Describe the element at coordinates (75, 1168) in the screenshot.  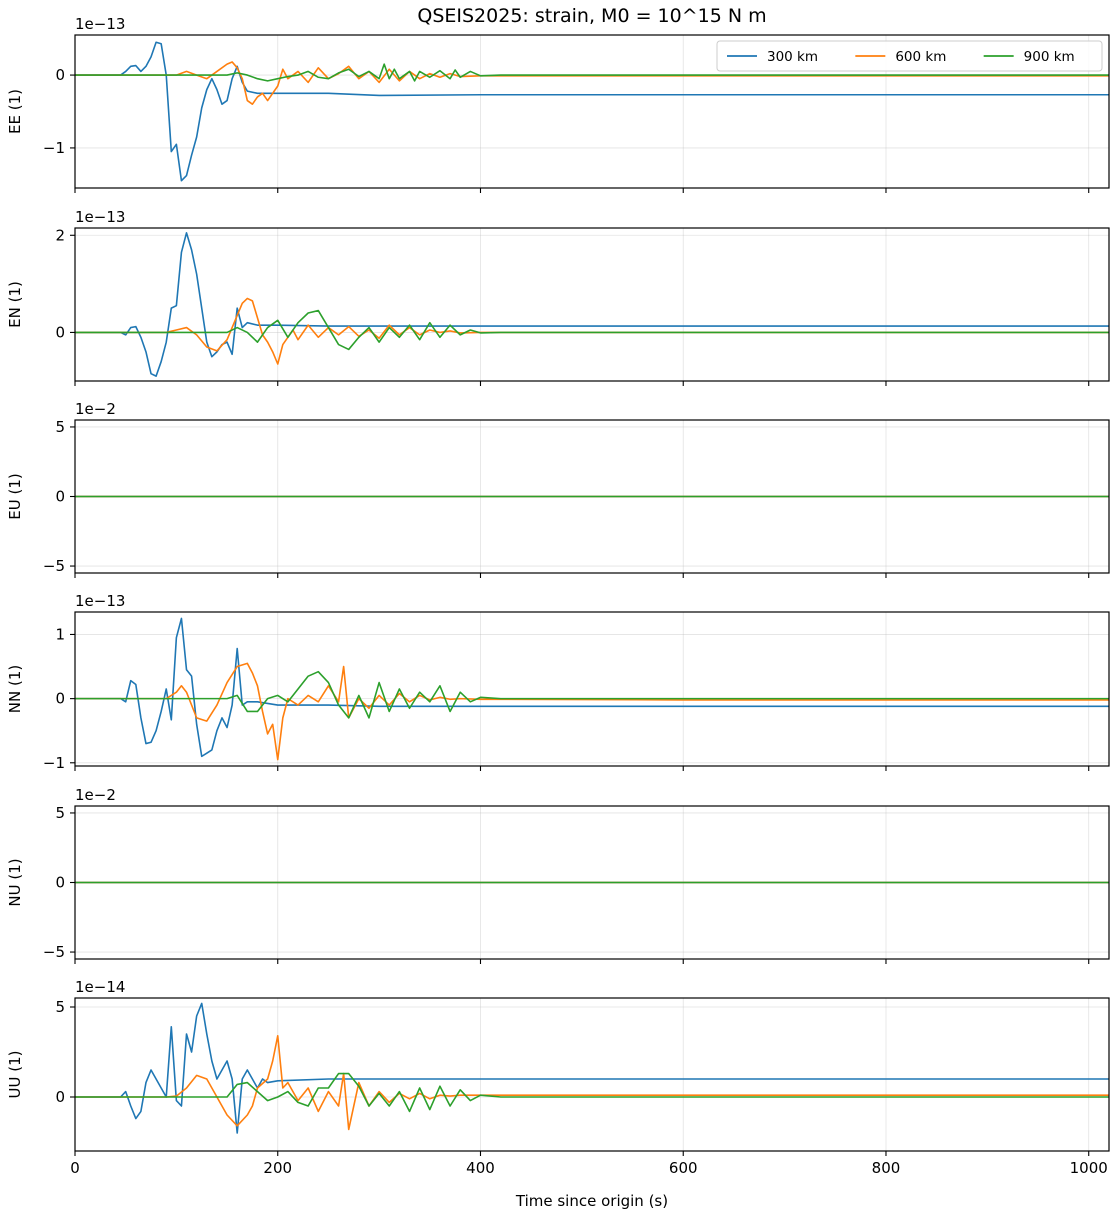
I see `x-tick-label: 0` at that location.